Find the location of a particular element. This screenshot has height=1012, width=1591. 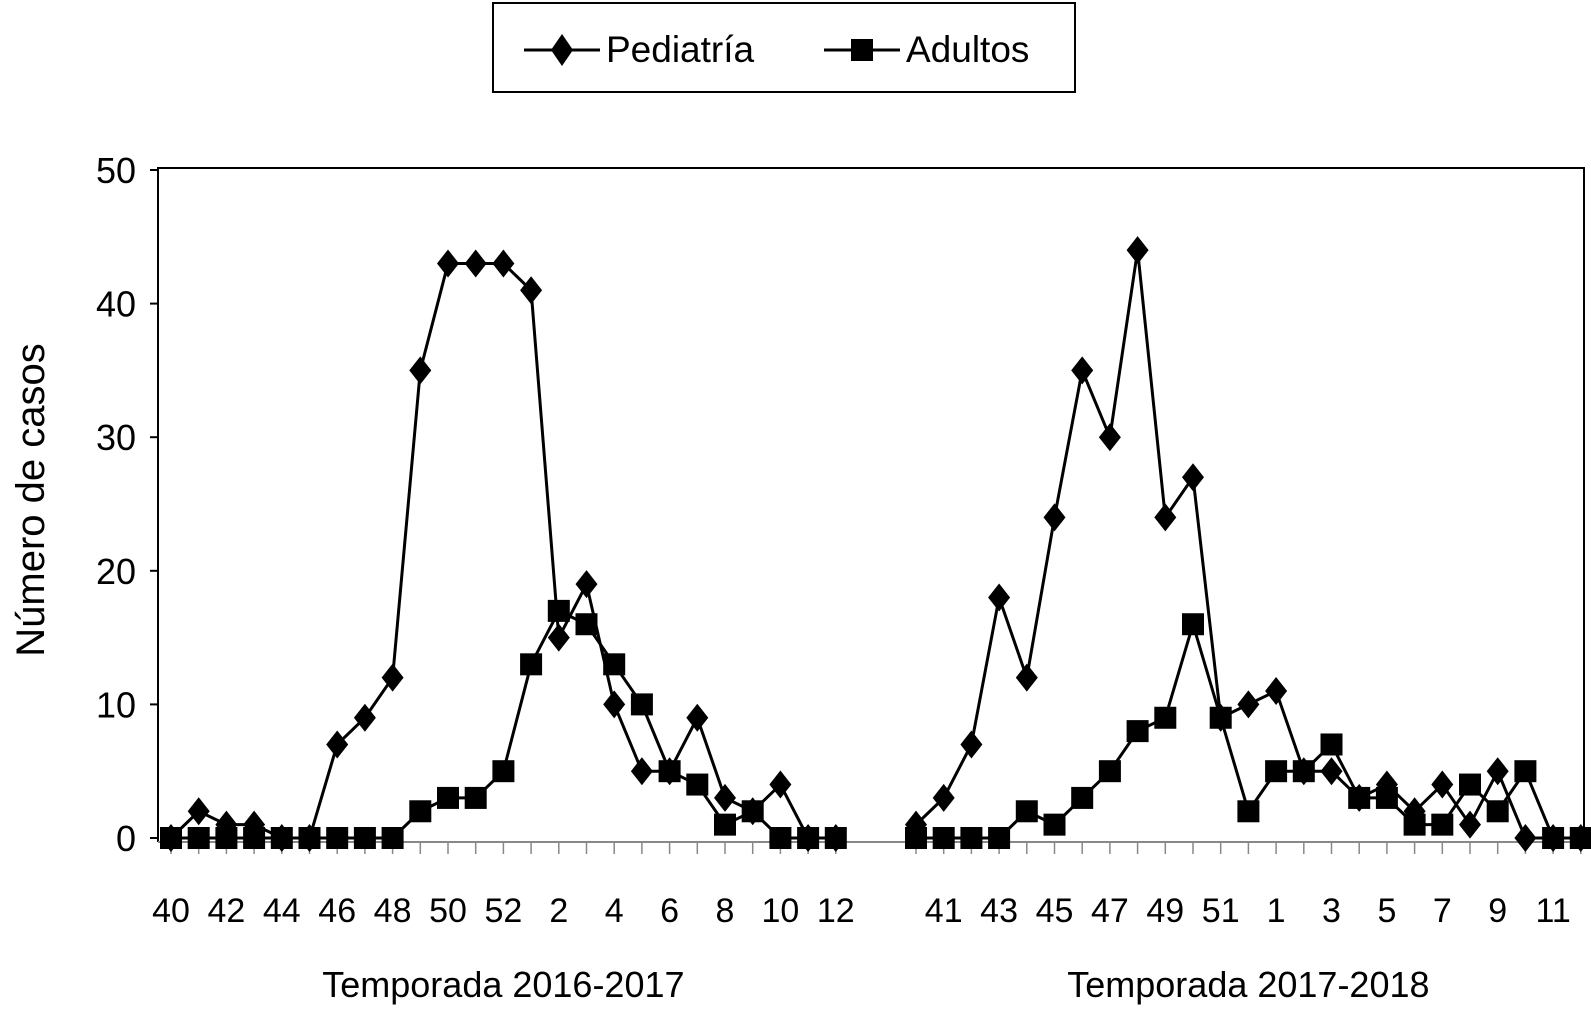

x-tick-label: 11 is located at coordinates (1552, 911).